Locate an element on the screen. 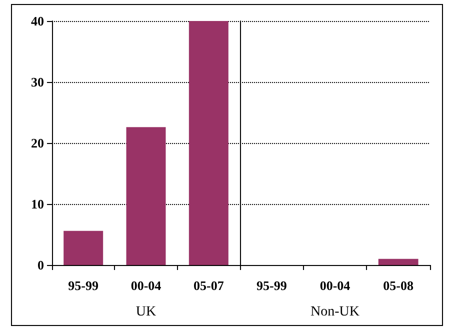 This screenshot has width=450, height=333. x-axis-title: Non-UK is located at coordinates (335, 312).